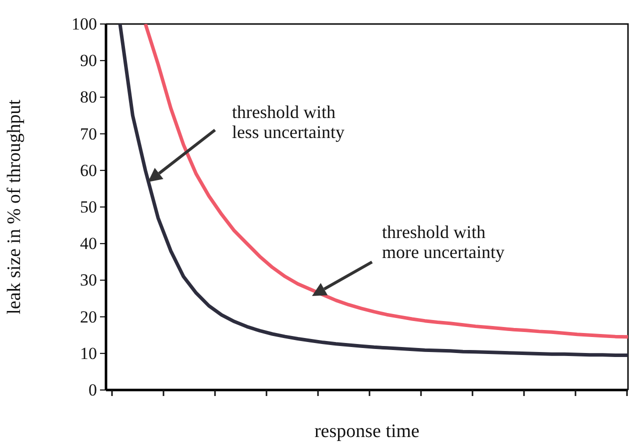 The image size is (632, 446). I want to click on y-tick-label: 70, so click(88, 134).